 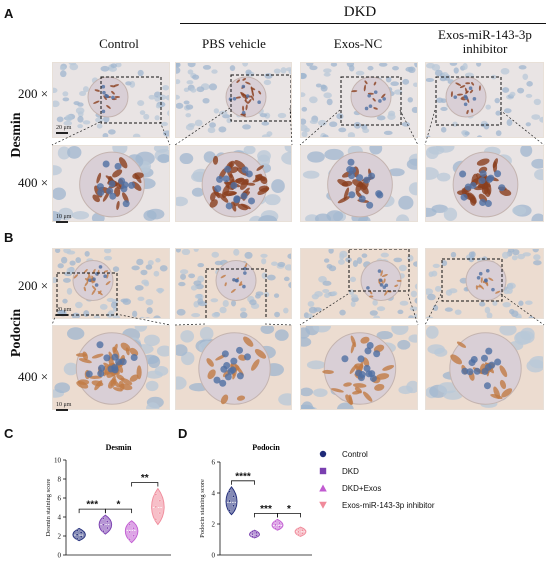 What do you see at coordinates (33, 376) in the screenshot?
I see `mag-label-b-400: 400 ×` at bounding box center [33, 376].